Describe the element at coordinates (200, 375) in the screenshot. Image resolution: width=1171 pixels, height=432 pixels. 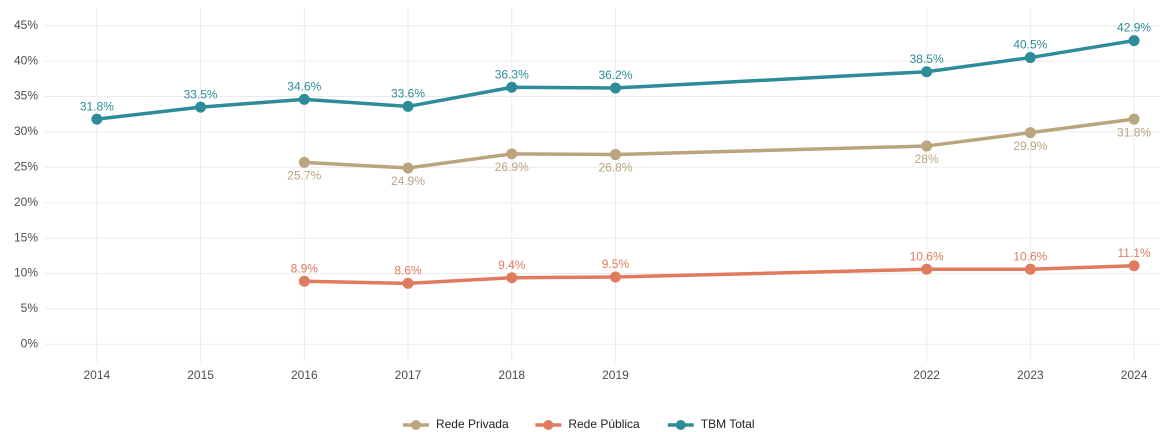
I see `x-tick-label: 2015` at that location.